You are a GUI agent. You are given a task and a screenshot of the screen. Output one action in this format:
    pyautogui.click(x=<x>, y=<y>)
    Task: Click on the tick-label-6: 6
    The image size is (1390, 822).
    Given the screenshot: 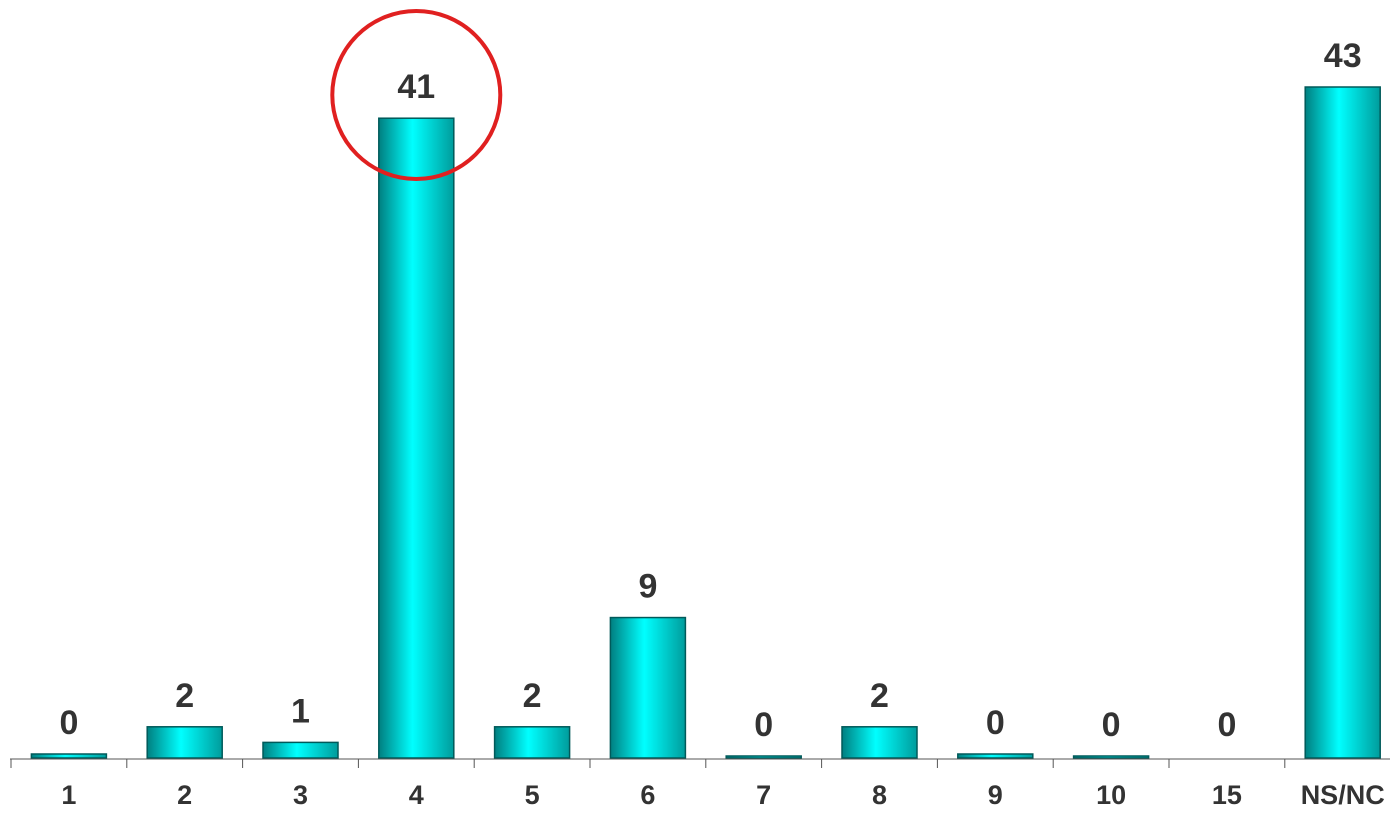 What is the action you would take?
    pyautogui.click(x=647, y=795)
    